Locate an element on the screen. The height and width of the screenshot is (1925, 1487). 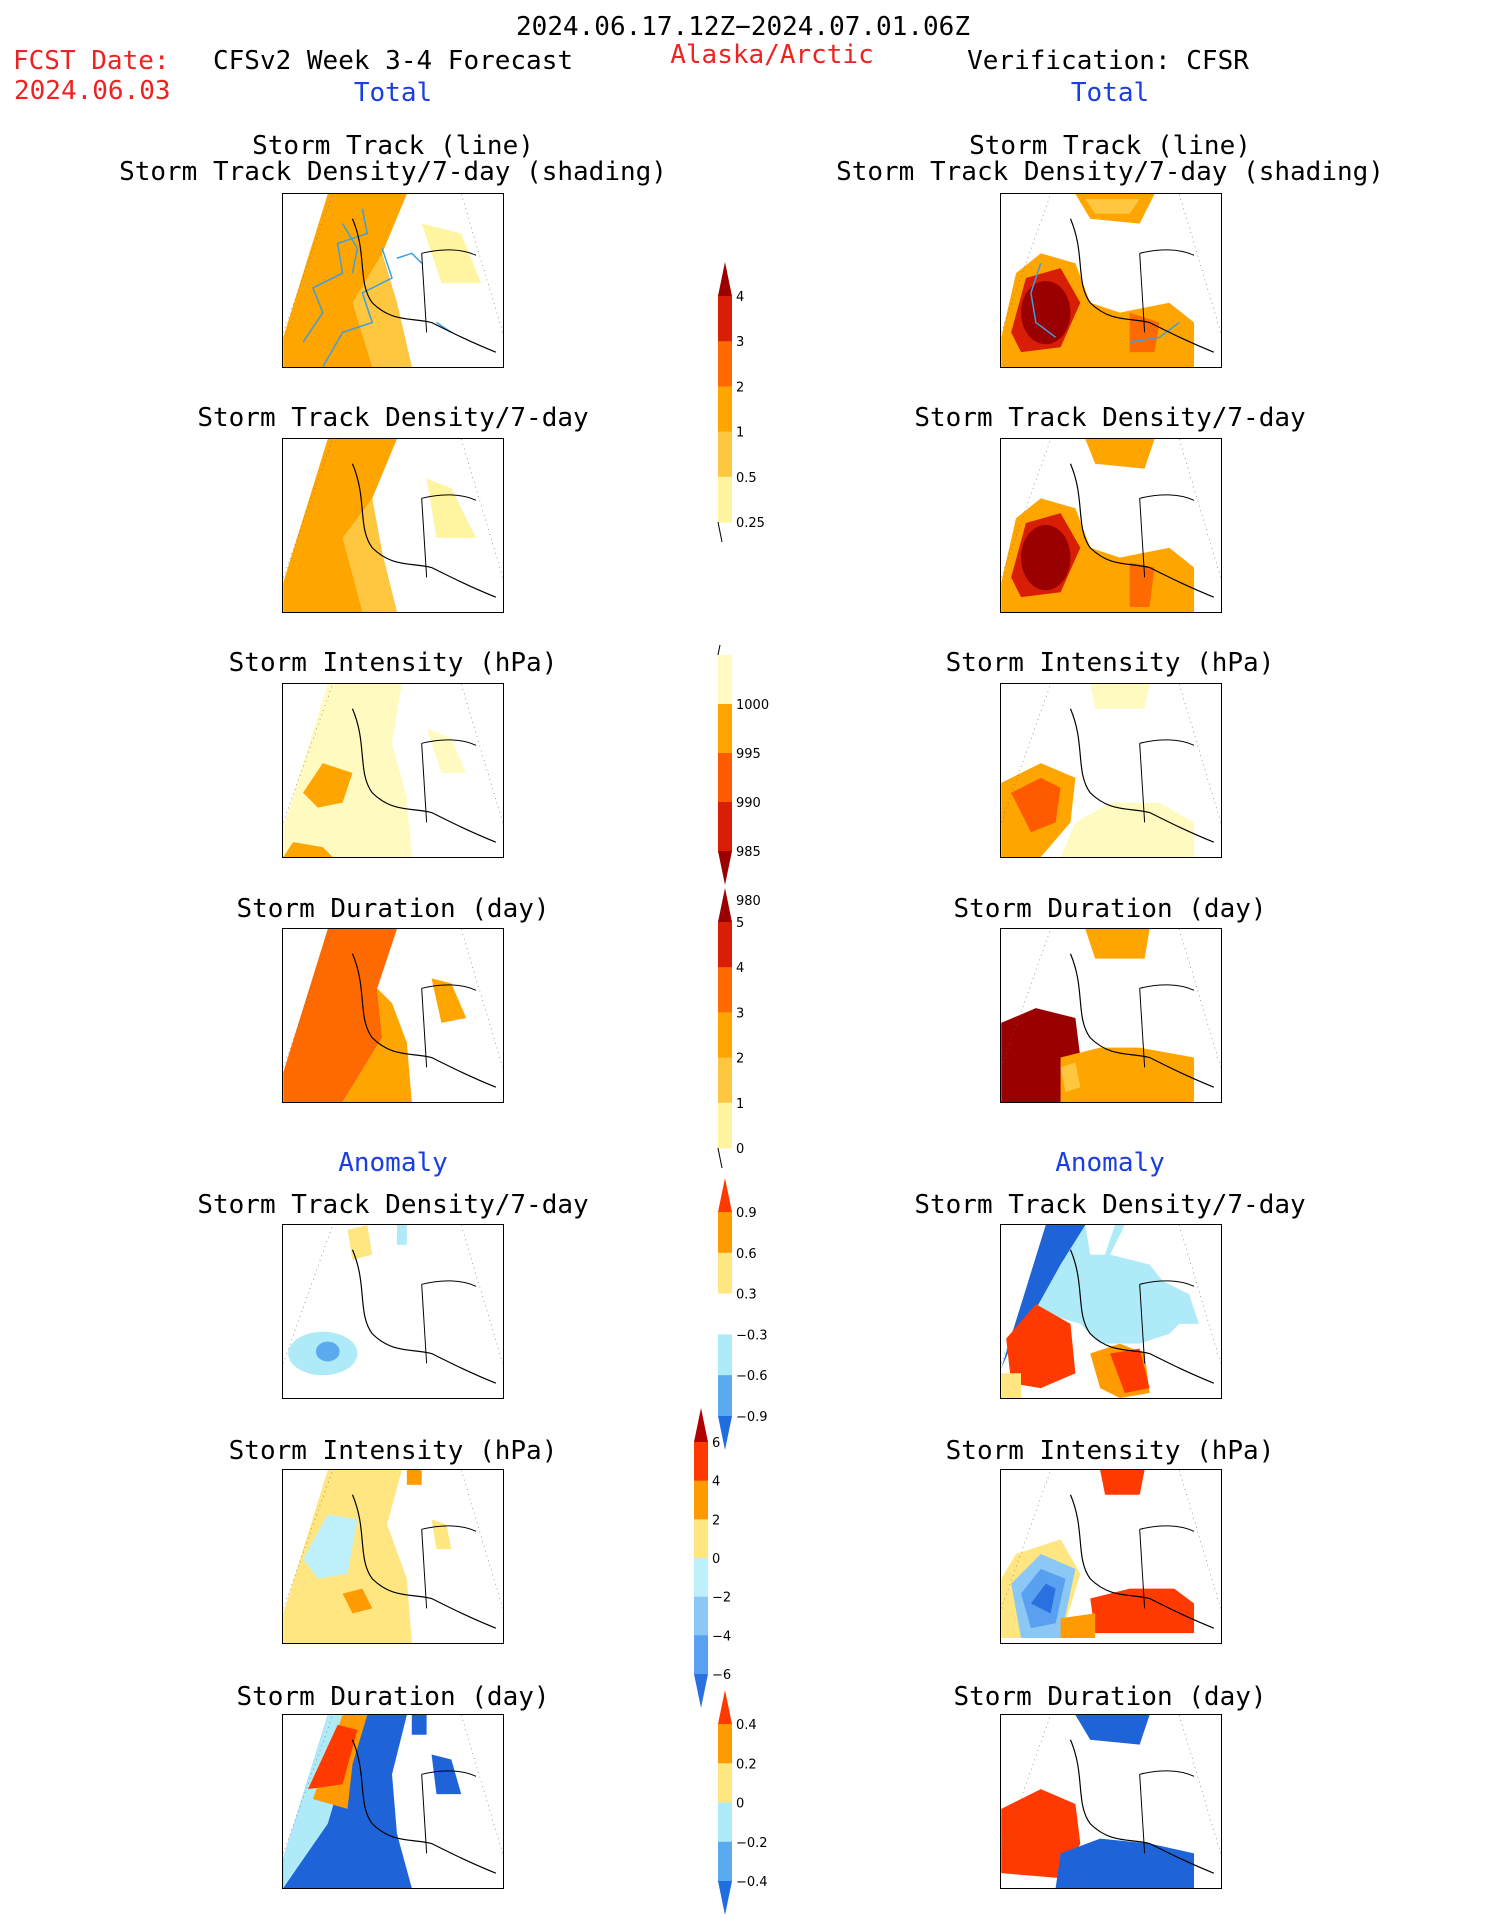
colorbar-tick-label: −6 is located at coordinates (721, 1675).